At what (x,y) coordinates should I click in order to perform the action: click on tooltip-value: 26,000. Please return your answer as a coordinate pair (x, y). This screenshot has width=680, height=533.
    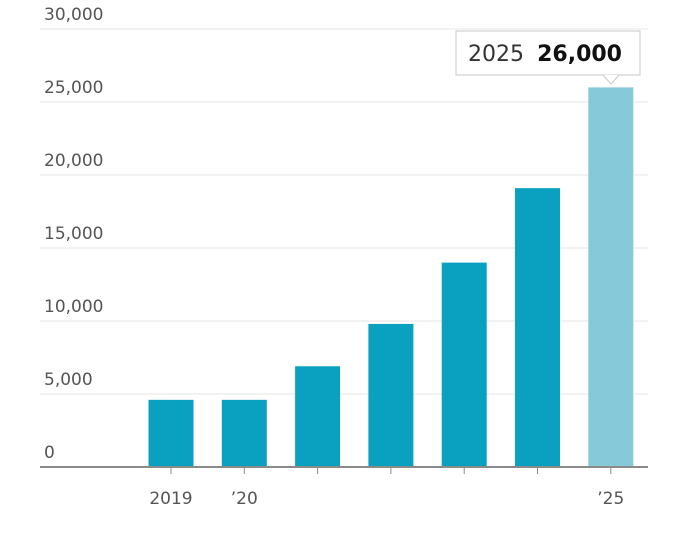
    Looking at the image, I should click on (579, 54).